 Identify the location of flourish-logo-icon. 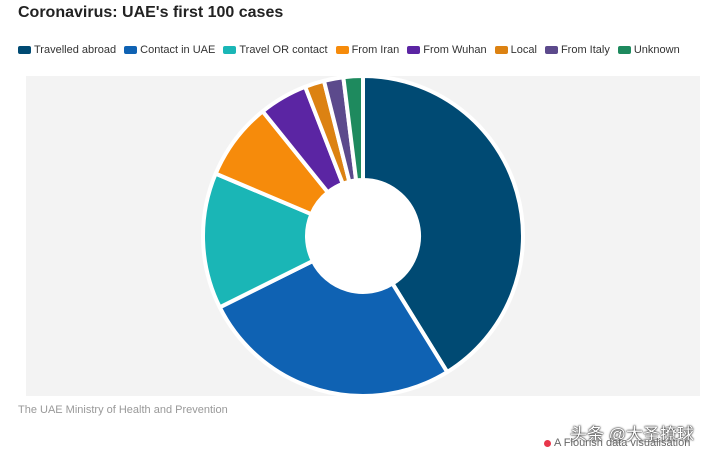
(547, 443).